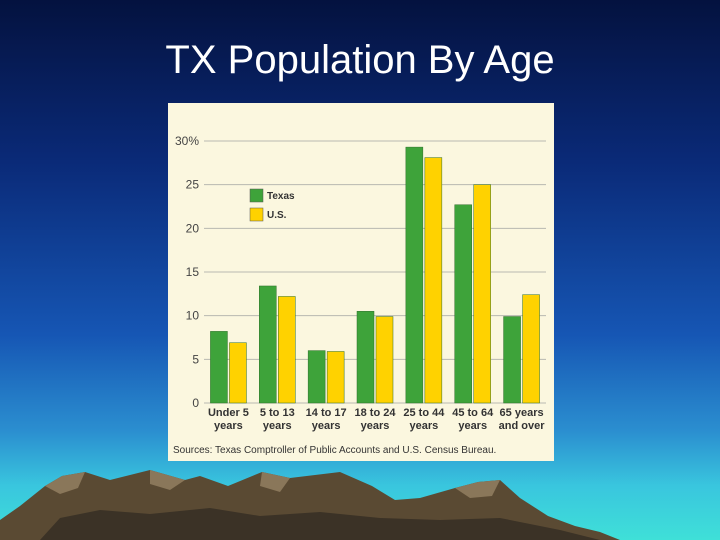  I want to click on y-axis-ticks: 0 5 10 15 20 25 30%, so click(187, 272).